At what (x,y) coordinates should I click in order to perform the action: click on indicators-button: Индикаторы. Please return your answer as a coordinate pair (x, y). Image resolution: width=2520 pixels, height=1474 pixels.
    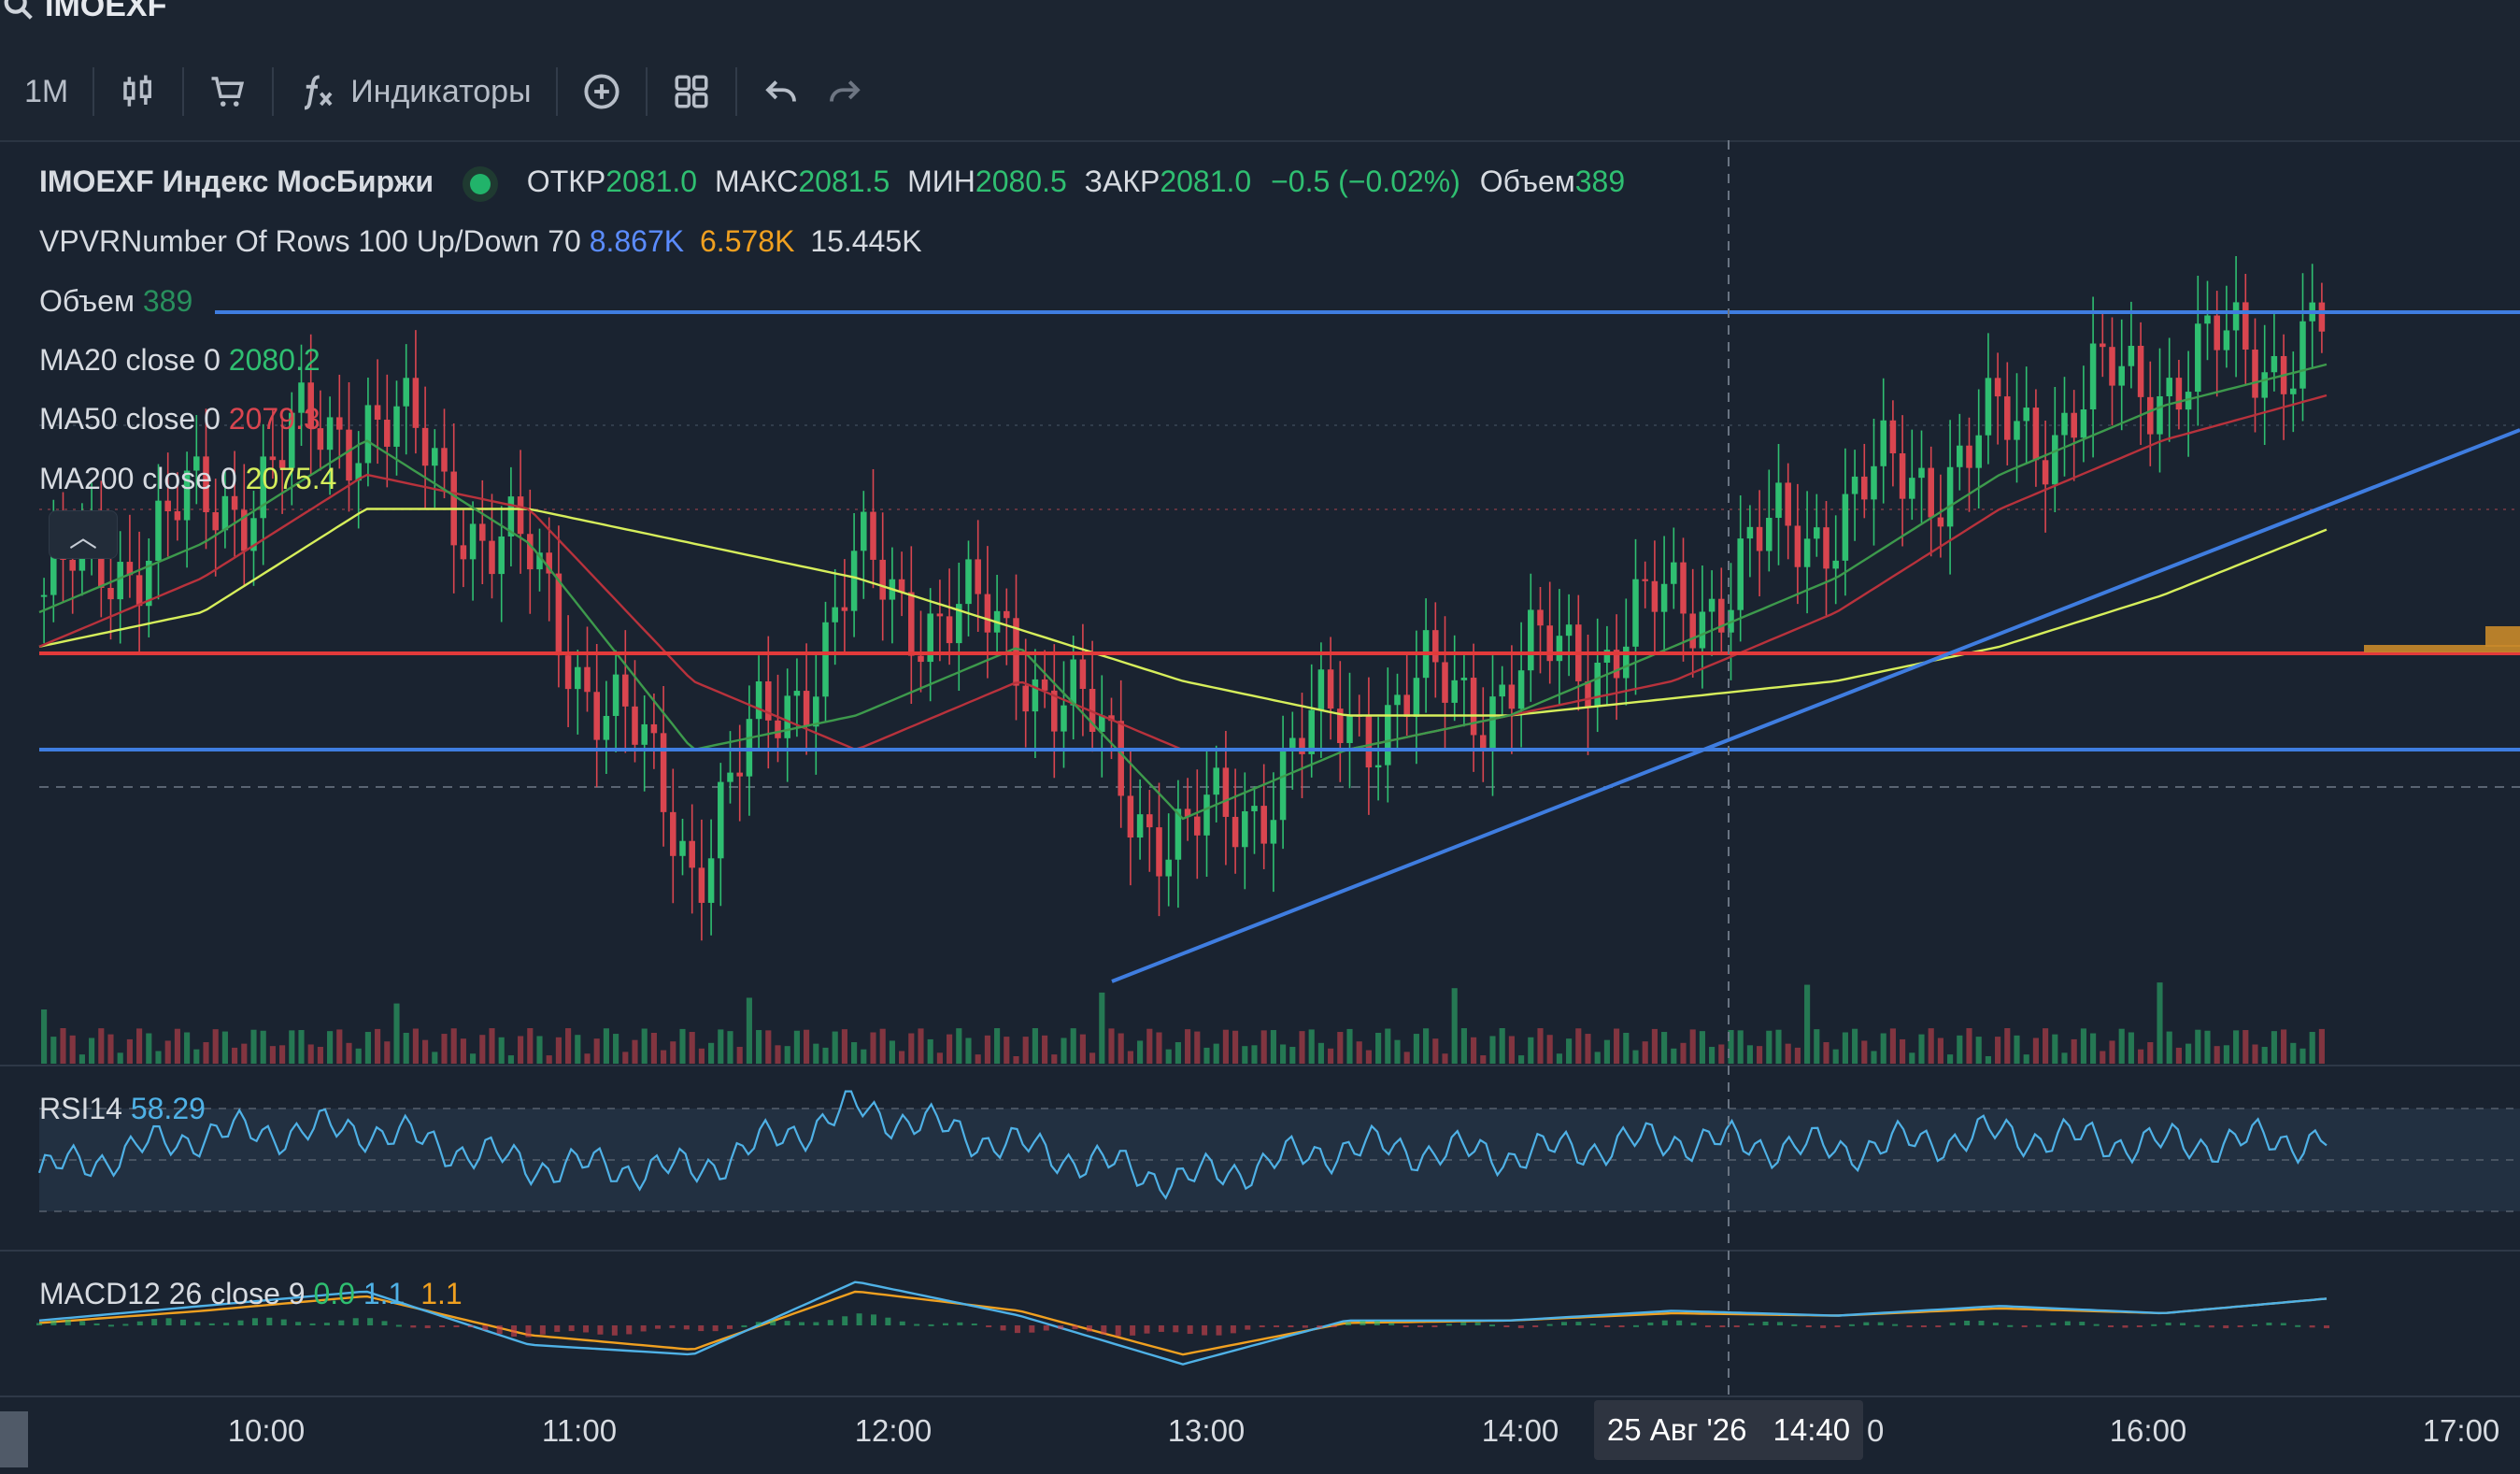
    Looking at the image, I should click on (414, 92).